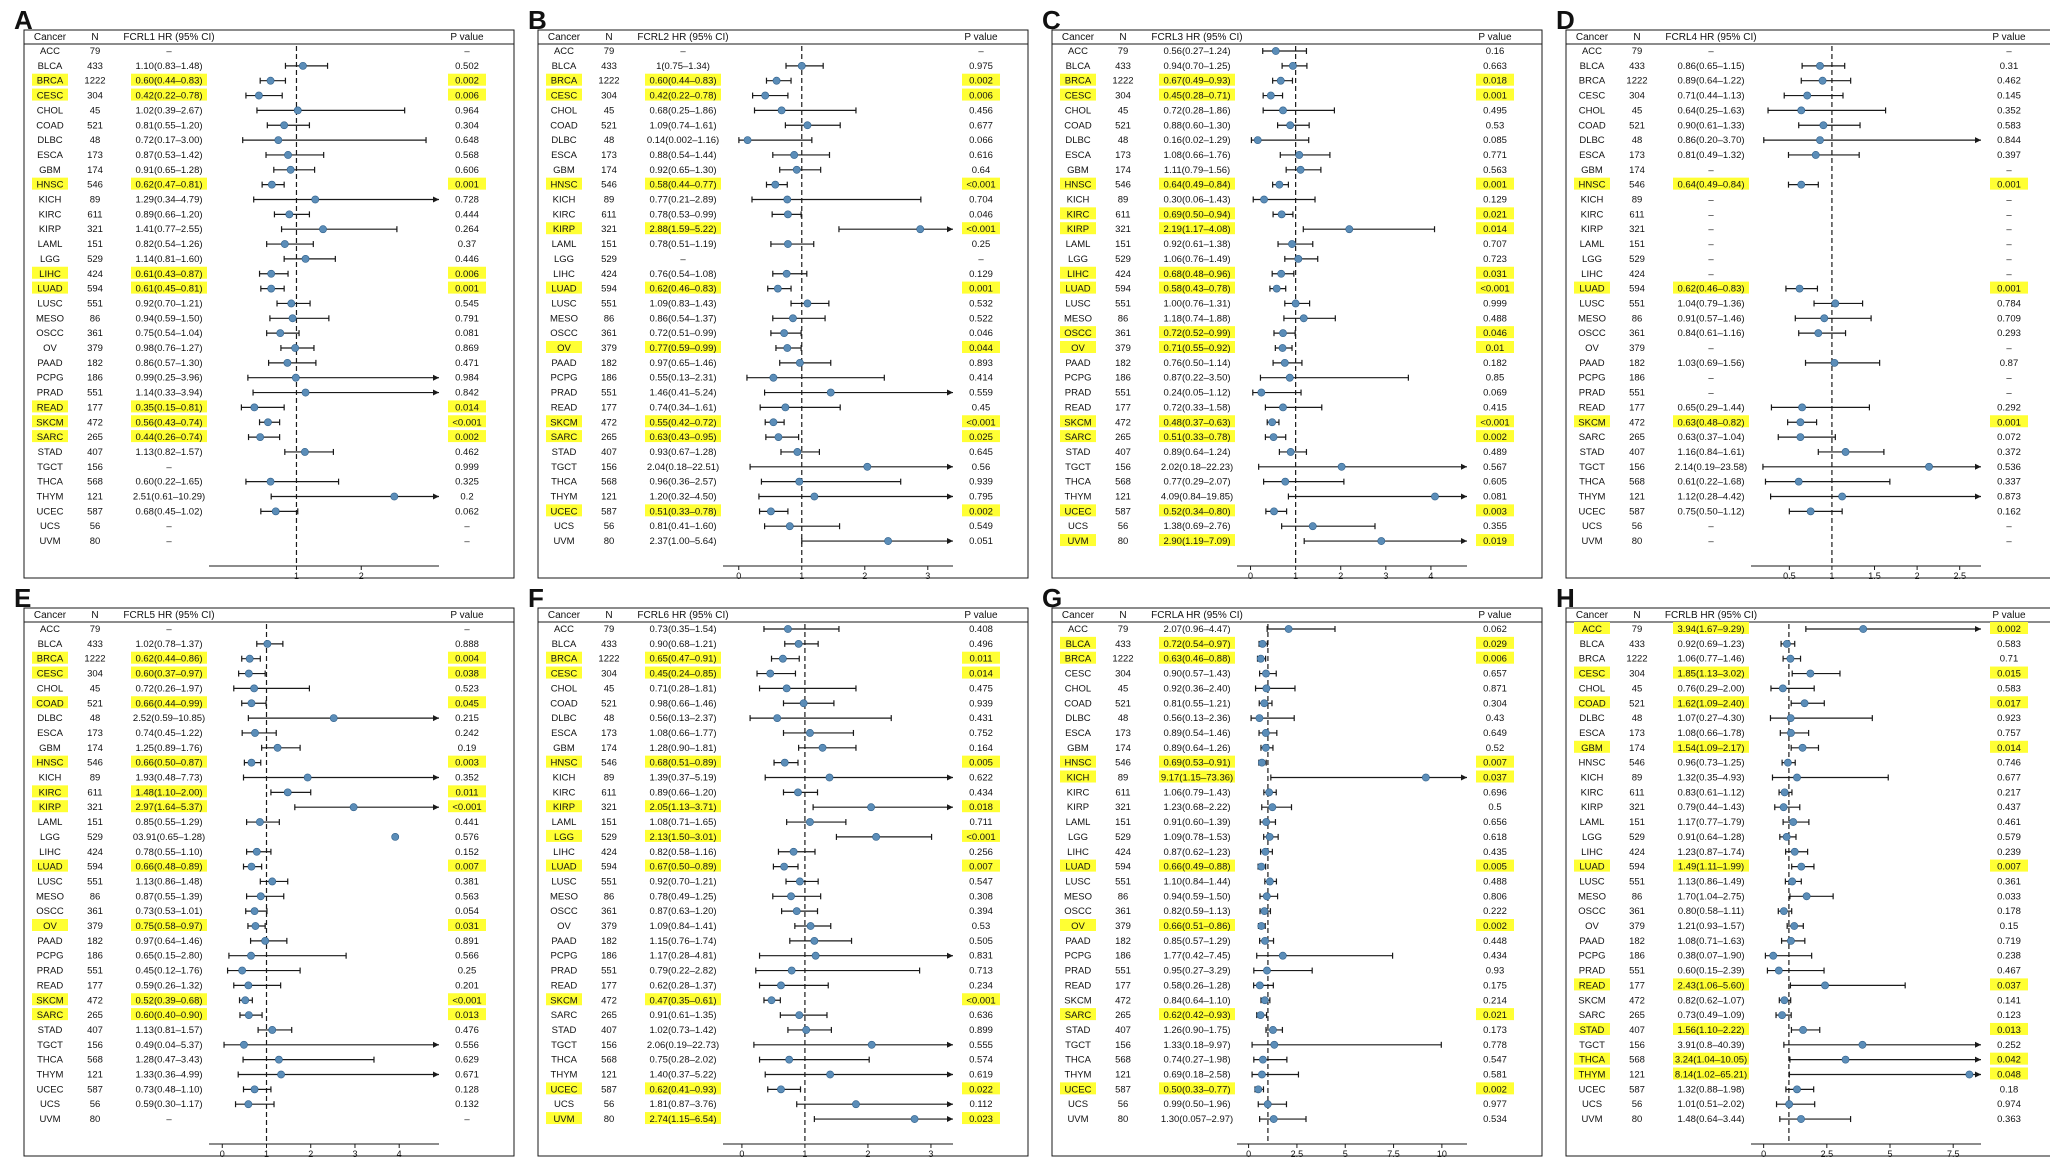 This screenshot has height=1172, width=2050. Describe the element at coordinates (95, 926) in the screenshot. I see `n-value: 379` at that location.